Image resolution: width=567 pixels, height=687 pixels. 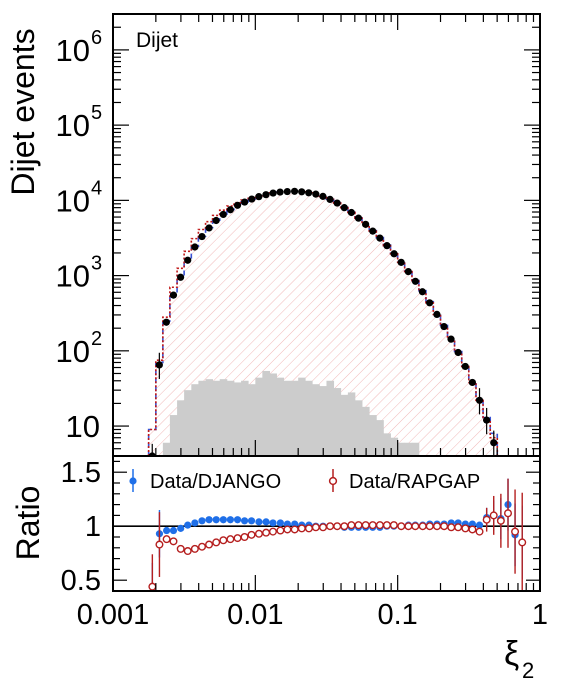 What do you see at coordinates (96, 113) in the screenshot?
I see `y-tick-label-exponent: 5` at bounding box center [96, 113].